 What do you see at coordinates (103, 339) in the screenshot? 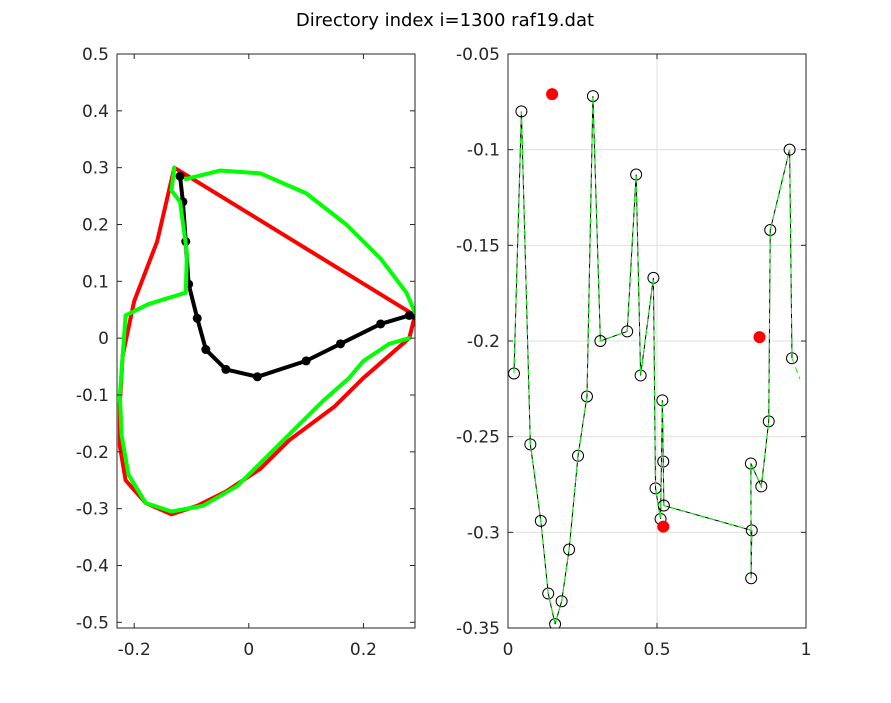
I see `y-tick-label: 0` at bounding box center [103, 339].